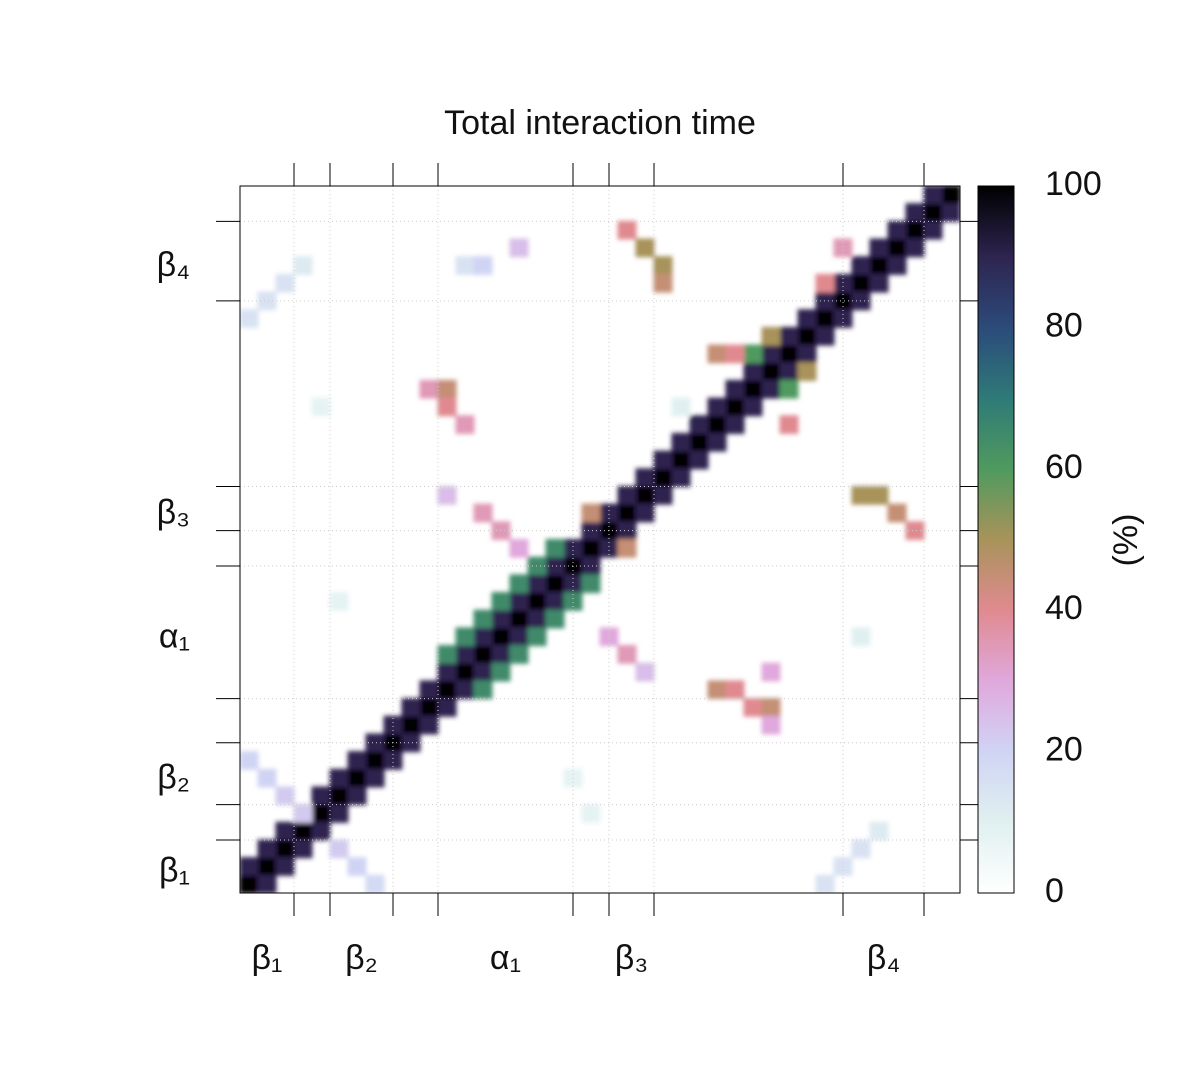  What do you see at coordinates (266, 958) in the screenshot?
I see `x-segment-label: β₁` at bounding box center [266, 958].